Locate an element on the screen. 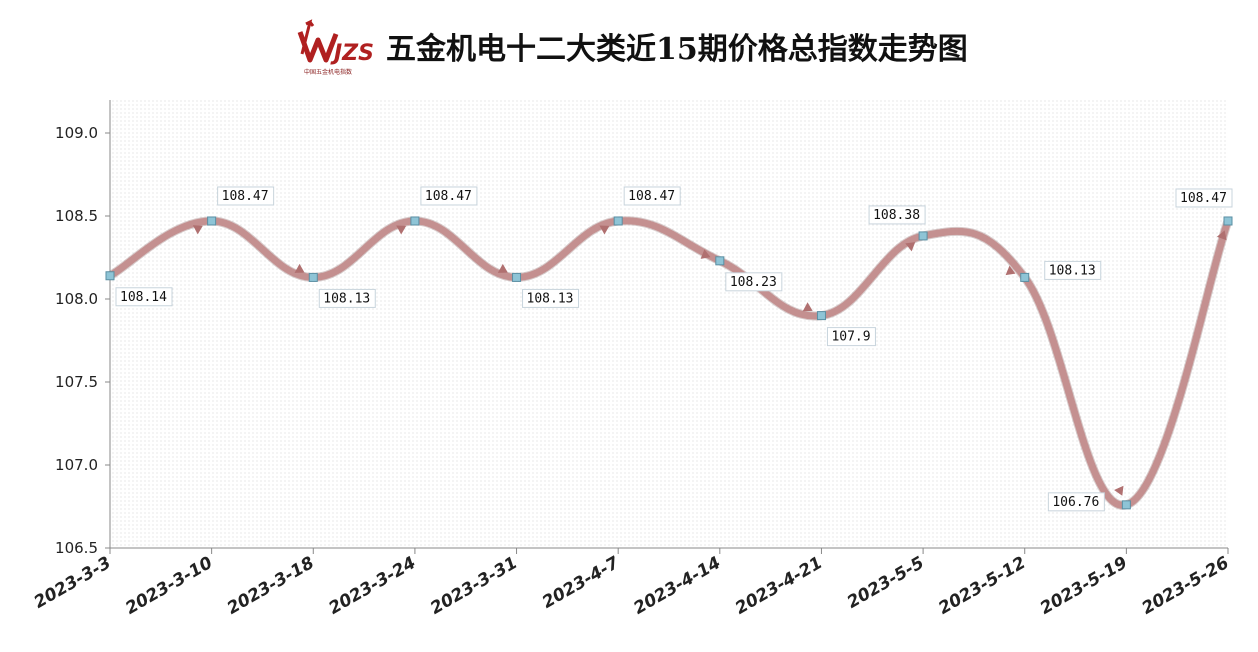  y-tick-label: 109.0 is located at coordinates (76, 133).